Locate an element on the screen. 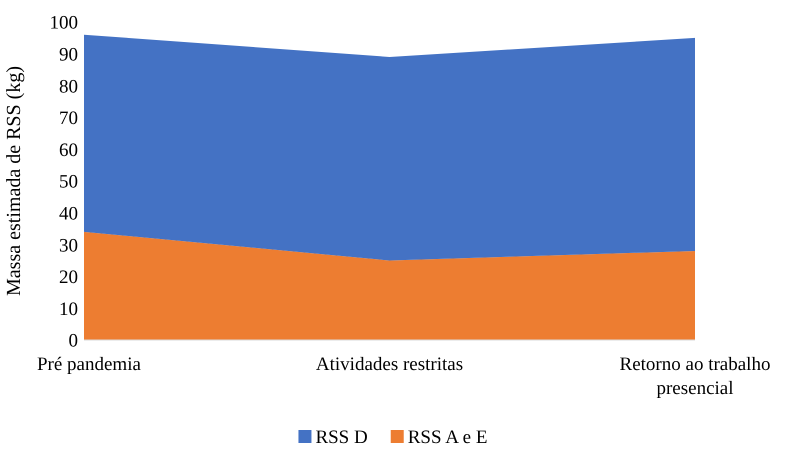 Image resolution: width=793 pixels, height=455 pixels. y-tick-label: 20 is located at coordinates (68, 277).